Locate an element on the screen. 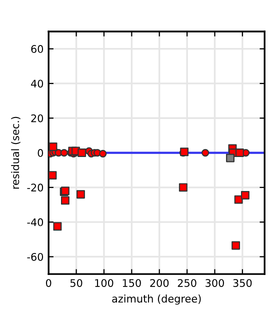 This screenshot has width=270, height=315. y-tick-label: -20 is located at coordinates (35, 188).